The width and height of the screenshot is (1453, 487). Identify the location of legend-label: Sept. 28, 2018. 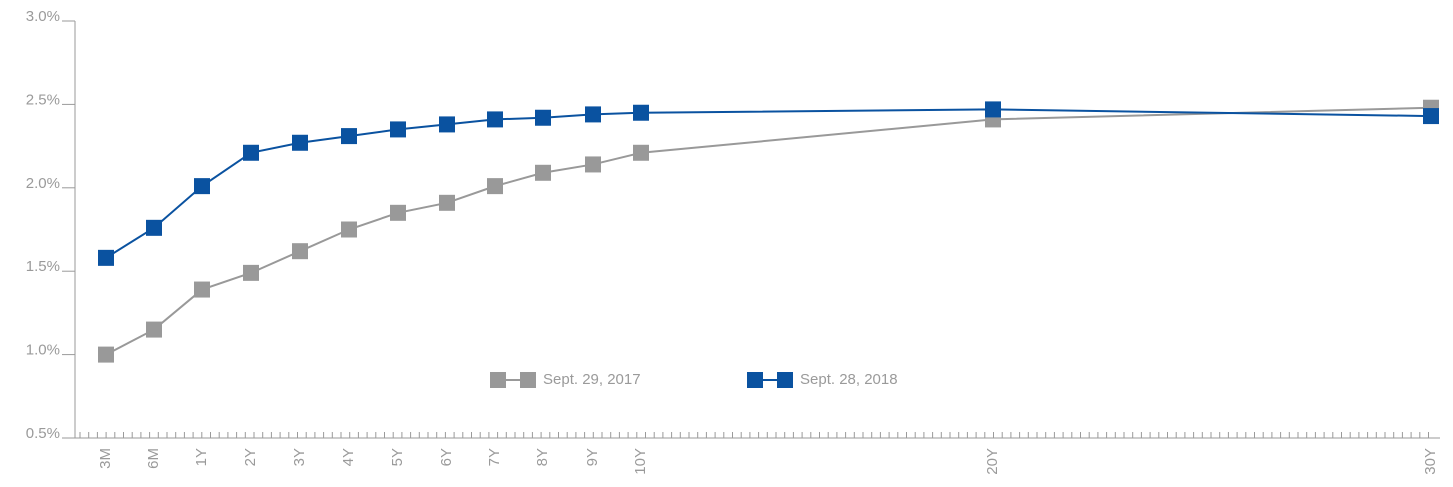
(849, 379).